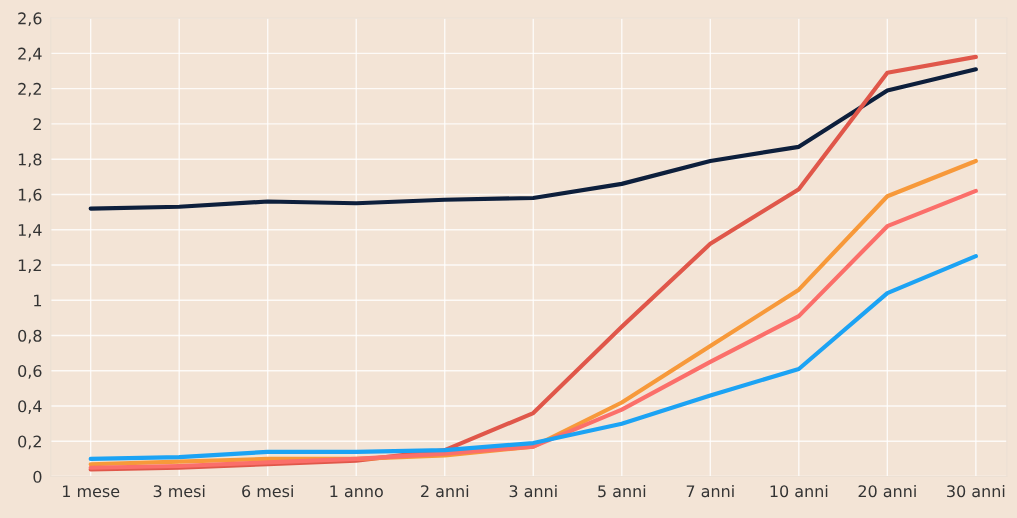  I want to click on y-tick-label: 0,2, so click(29, 442).